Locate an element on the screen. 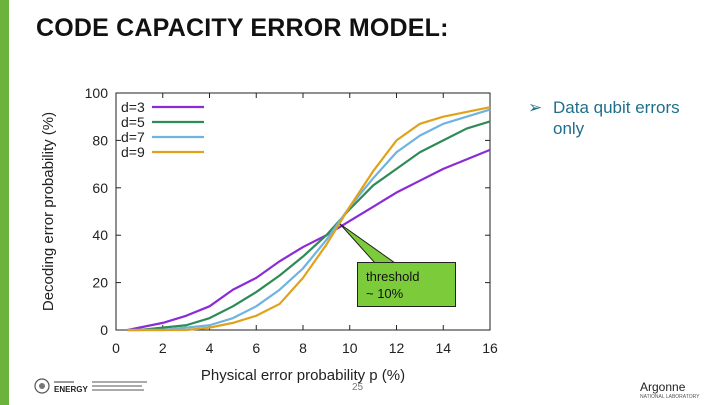 The height and width of the screenshot is (405, 720). bullet-point: ➢ Data qubit errors only is located at coordinates (618, 118).